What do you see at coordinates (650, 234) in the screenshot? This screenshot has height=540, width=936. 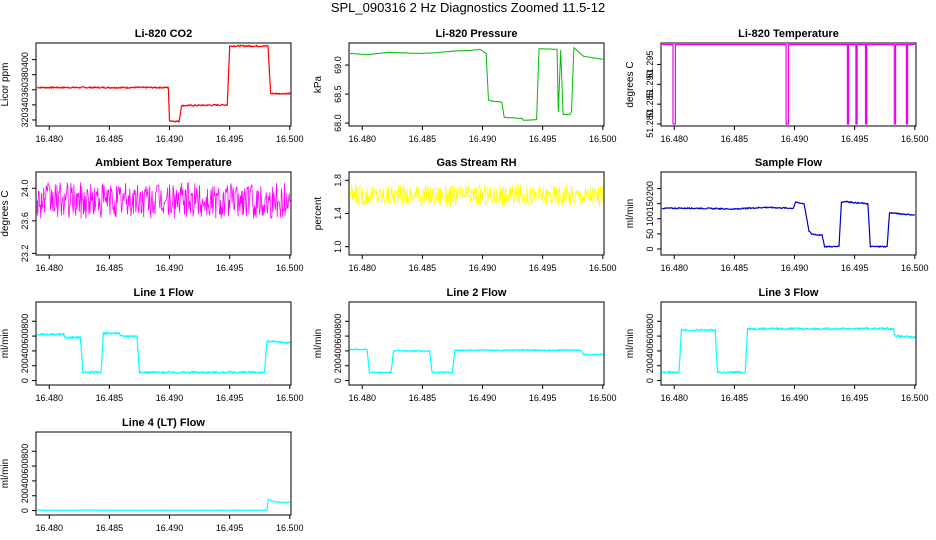 I see `y-tick-label: 50` at bounding box center [650, 234].